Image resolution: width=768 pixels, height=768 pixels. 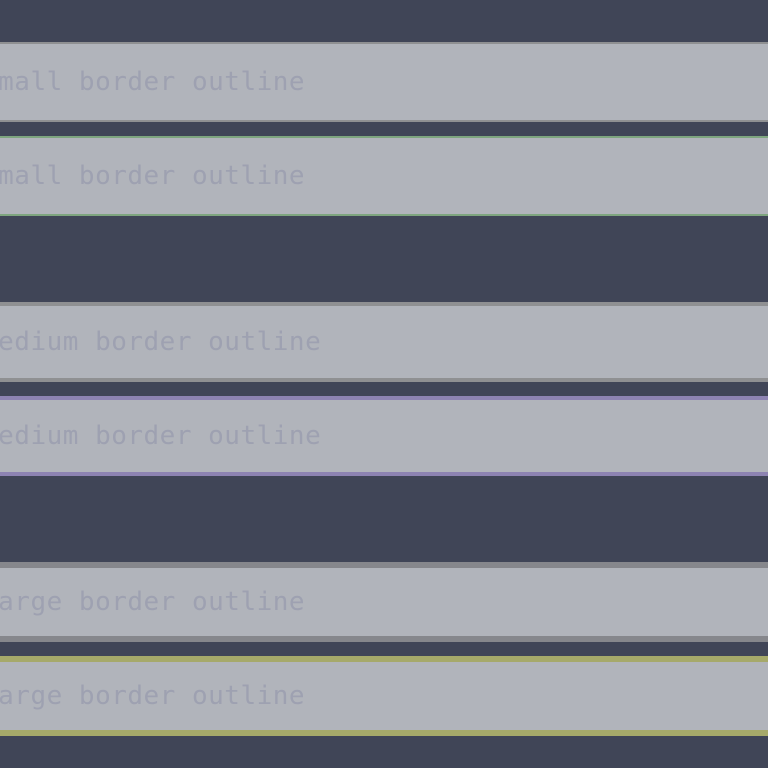 What do you see at coordinates (384, 696) in the screenshot?
I see `large-outline-input-focused: large border outline` at bounding box center [384, 696].